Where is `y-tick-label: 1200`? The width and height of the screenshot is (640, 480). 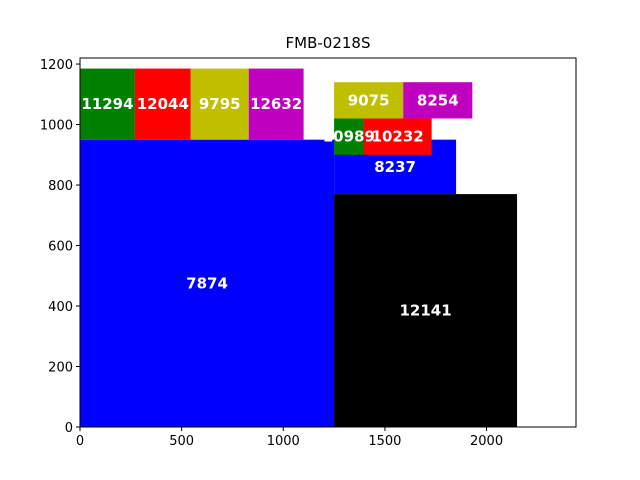 y-tick-label: 1200 is located at coordinates (56, 65).